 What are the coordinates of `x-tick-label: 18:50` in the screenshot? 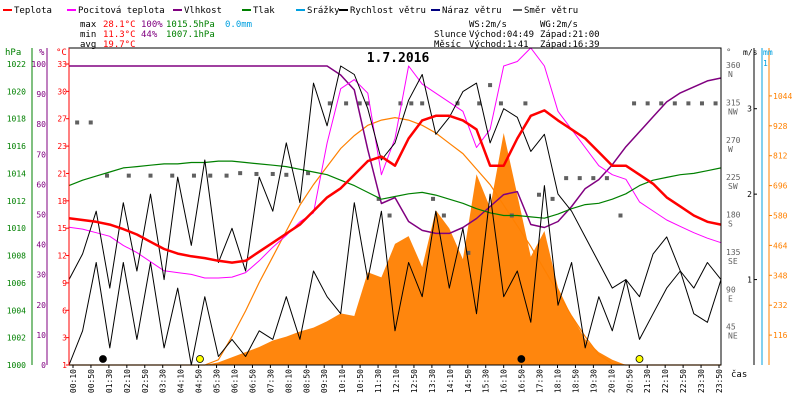 It's located at (575, 381).